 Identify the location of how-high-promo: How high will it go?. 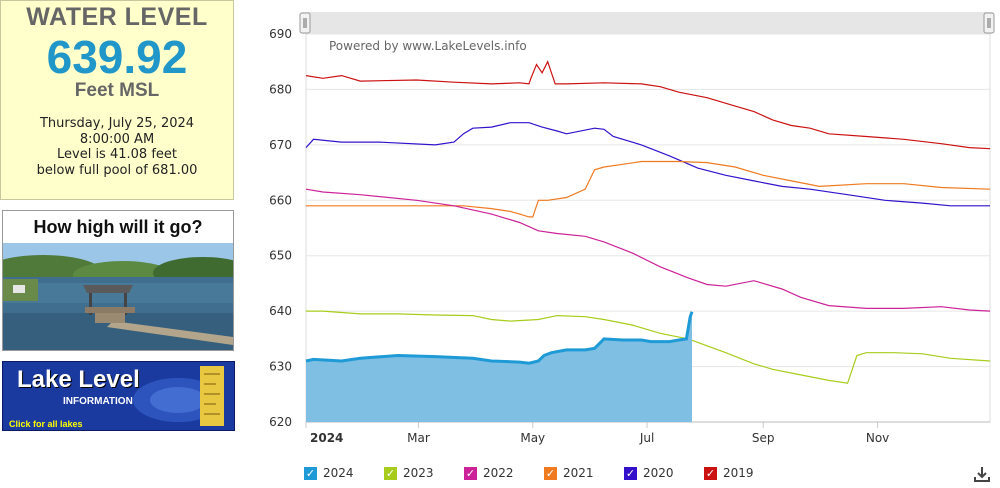
(118, 280).